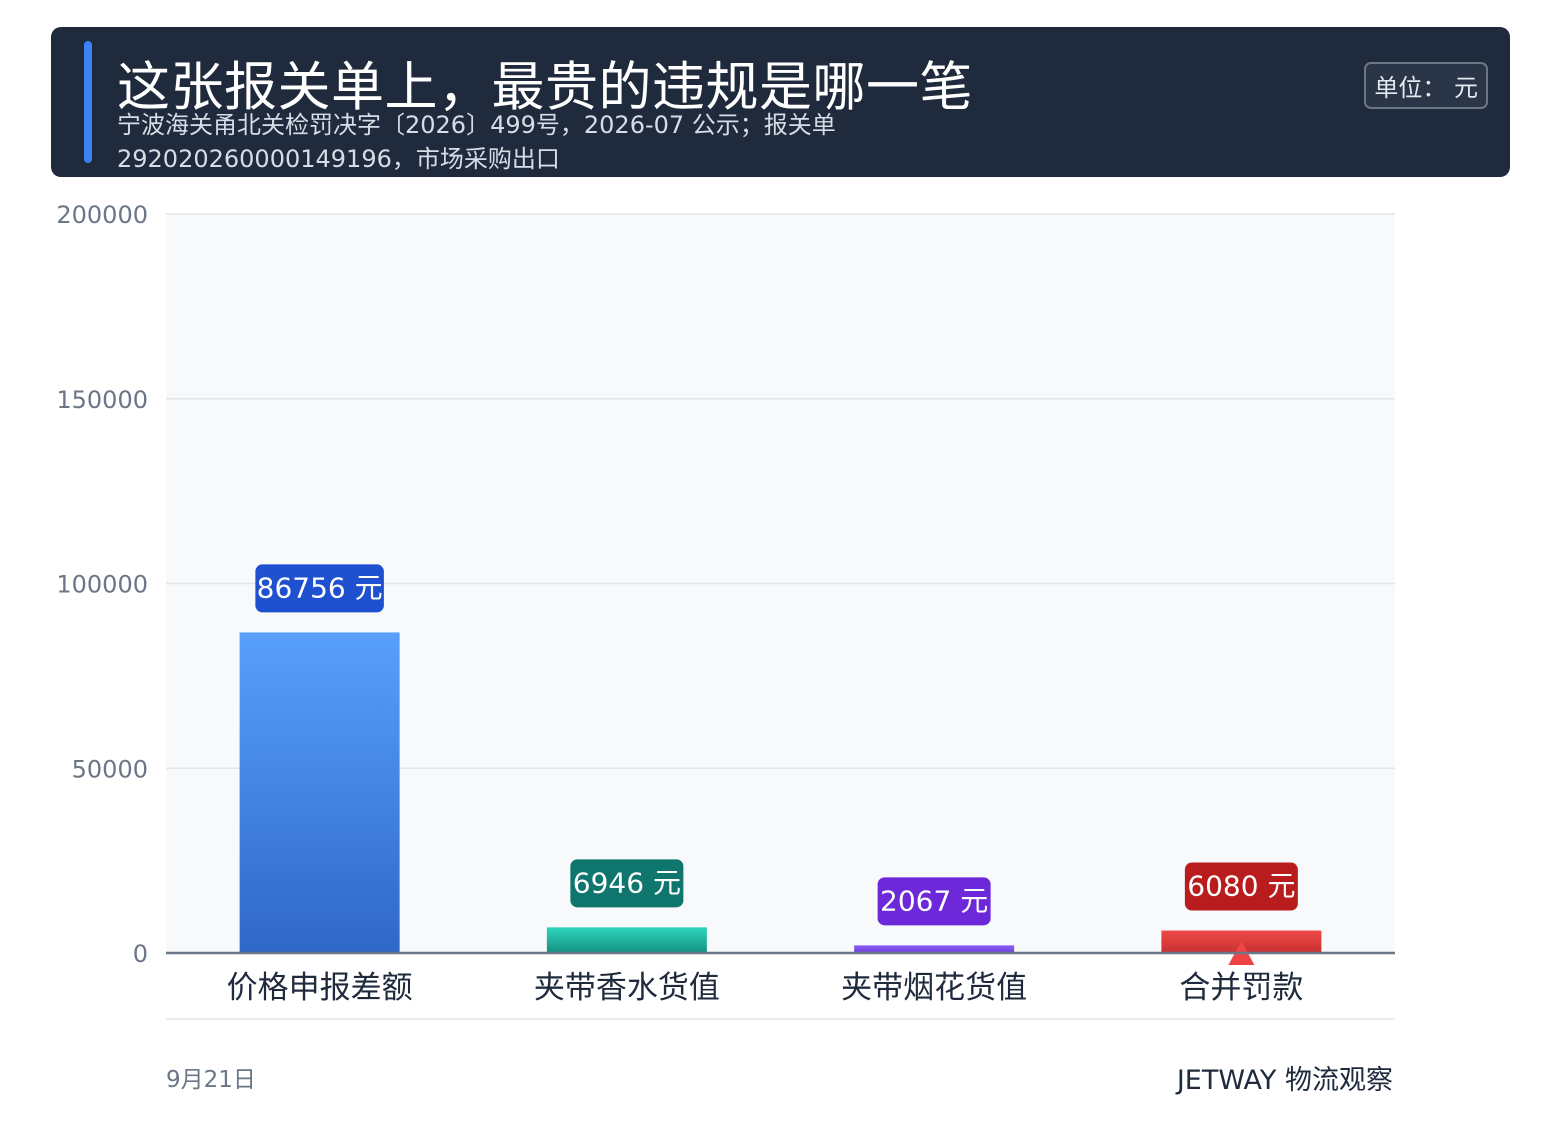  Describe the element at coordinates (140, 954) in the screenshot. I see `y-tick-label: 0` at that location.